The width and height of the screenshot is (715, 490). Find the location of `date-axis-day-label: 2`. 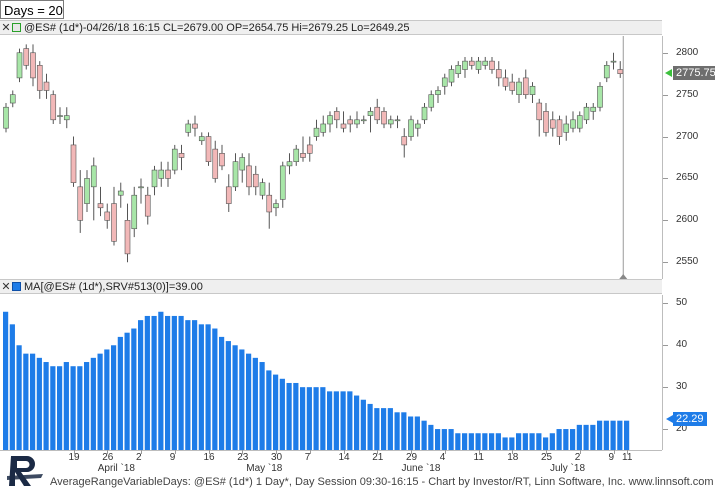

date-axis-day-label: 2 is located at coordinates (139, 457).